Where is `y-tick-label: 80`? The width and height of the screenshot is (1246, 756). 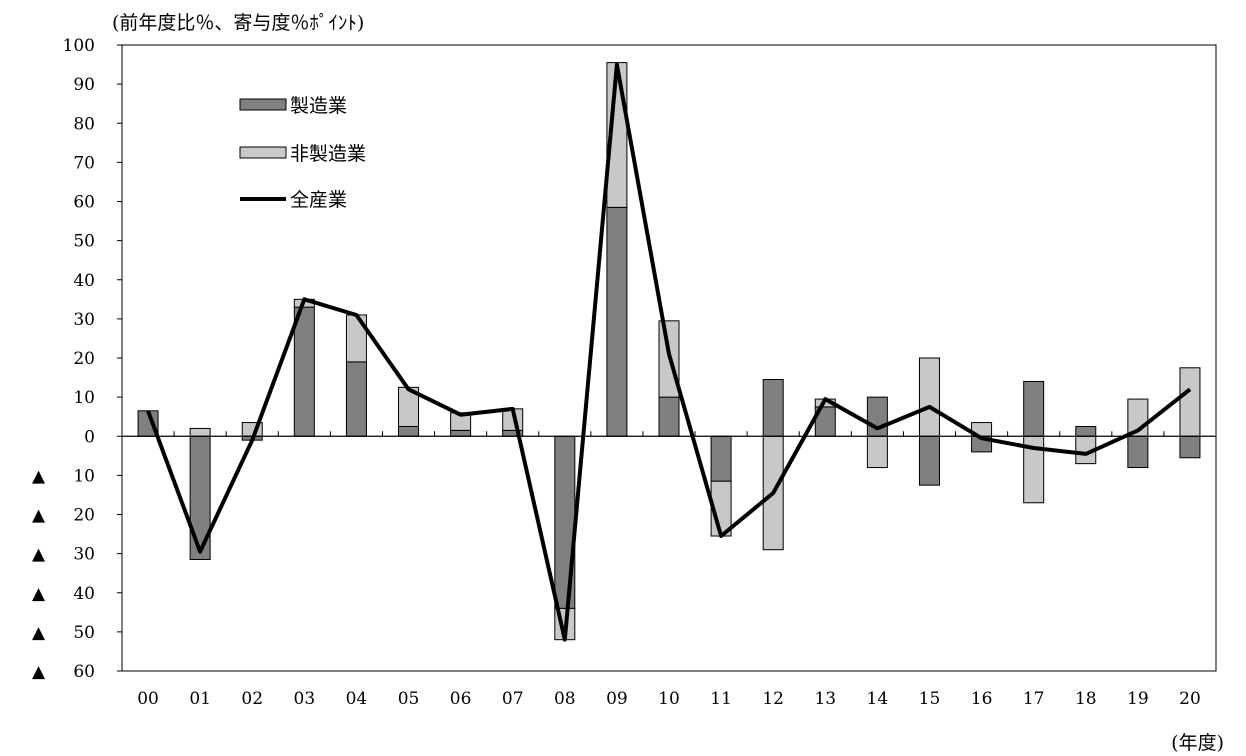 y-tick-label: 80 is located at coordinates (84, 124).